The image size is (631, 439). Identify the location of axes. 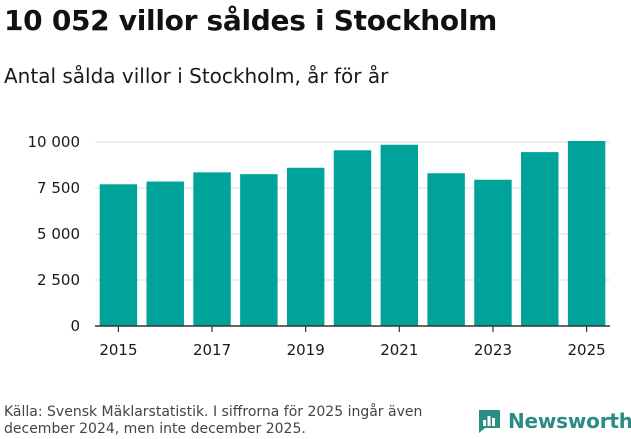
(352, 328).